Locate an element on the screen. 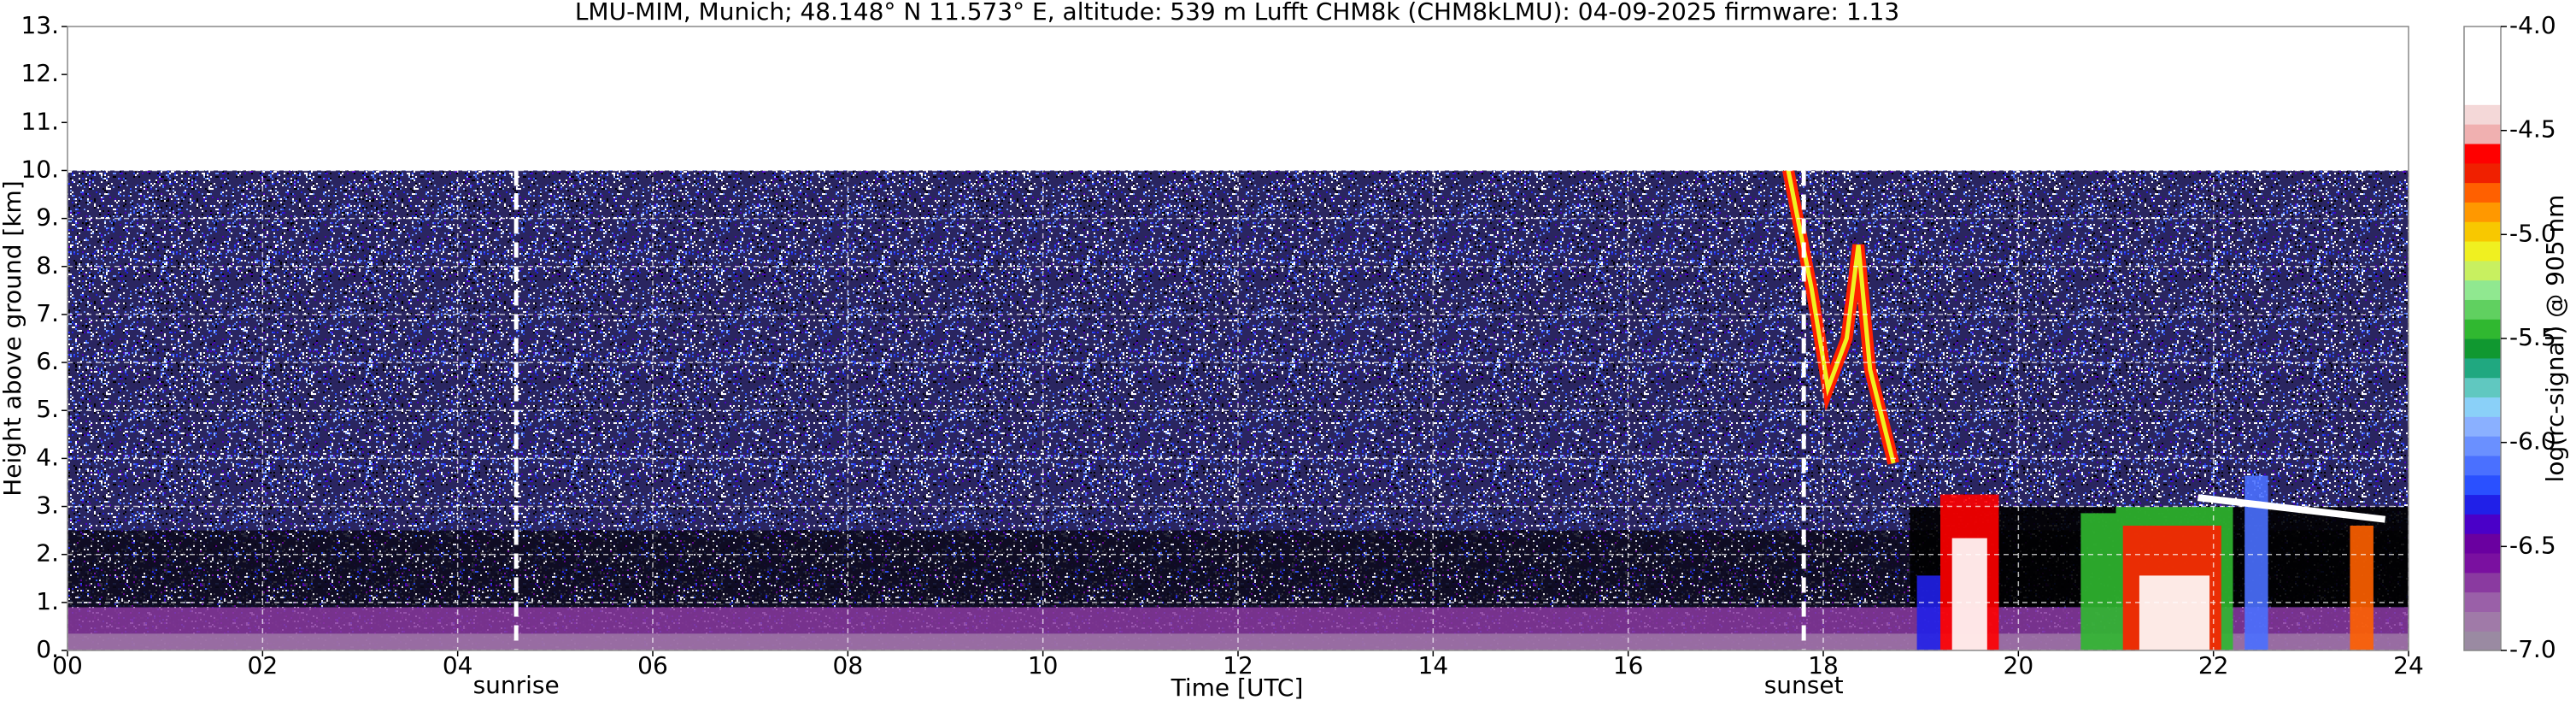  y-tick-label: 11. is located at coordinates (40, 121).